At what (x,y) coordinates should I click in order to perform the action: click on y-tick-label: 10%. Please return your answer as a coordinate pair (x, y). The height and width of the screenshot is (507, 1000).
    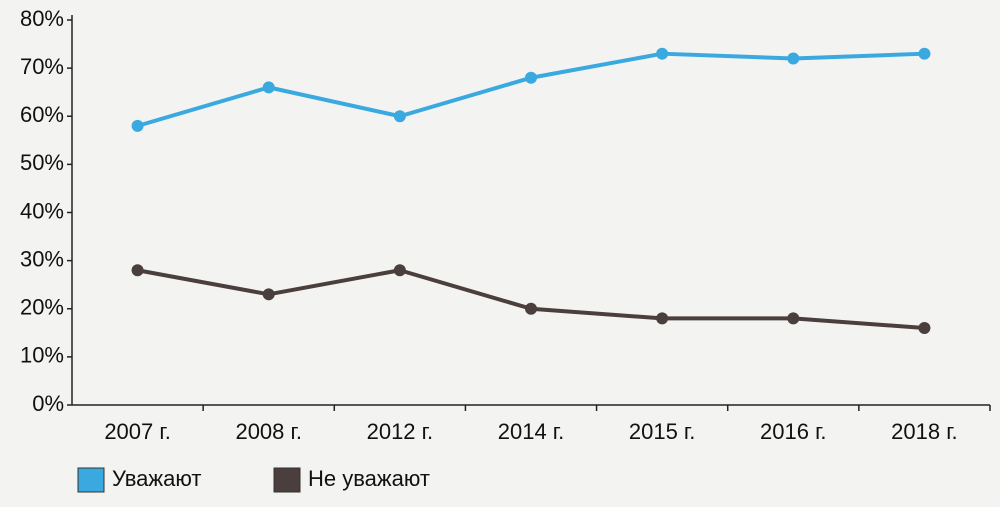
    Looking at the image, I should click on (42, 355).